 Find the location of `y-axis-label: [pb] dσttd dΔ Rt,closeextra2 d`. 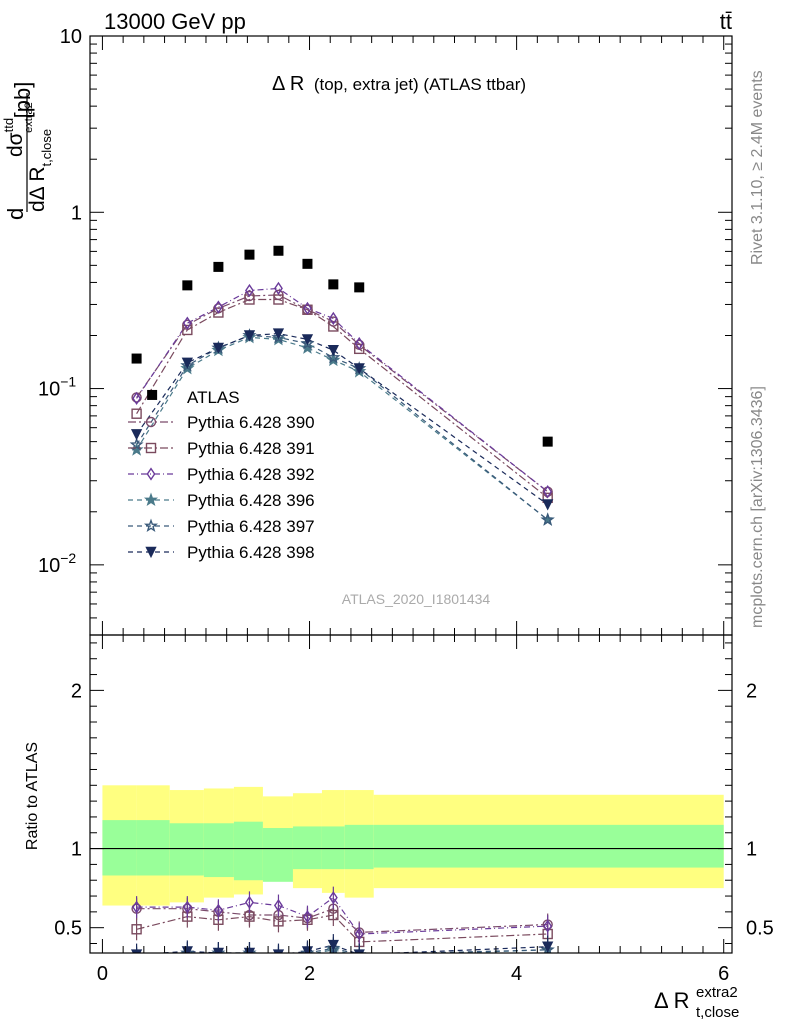

y-axis-label: [pb] dσttd dΔ Rt,closeextra2 d is located at coordinates (27, 151).